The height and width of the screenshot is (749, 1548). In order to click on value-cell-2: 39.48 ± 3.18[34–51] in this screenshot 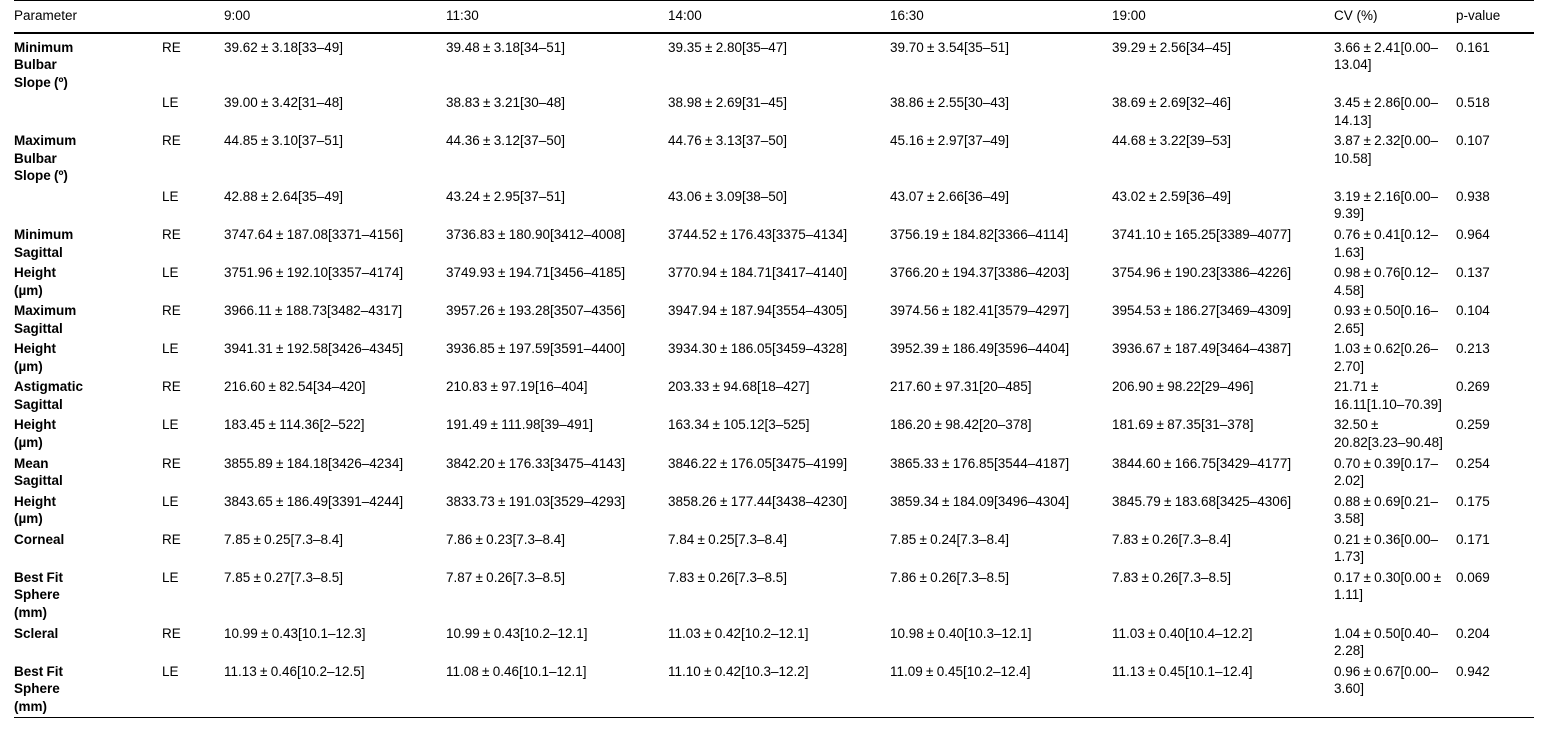, I will do `click(506, 47)`.